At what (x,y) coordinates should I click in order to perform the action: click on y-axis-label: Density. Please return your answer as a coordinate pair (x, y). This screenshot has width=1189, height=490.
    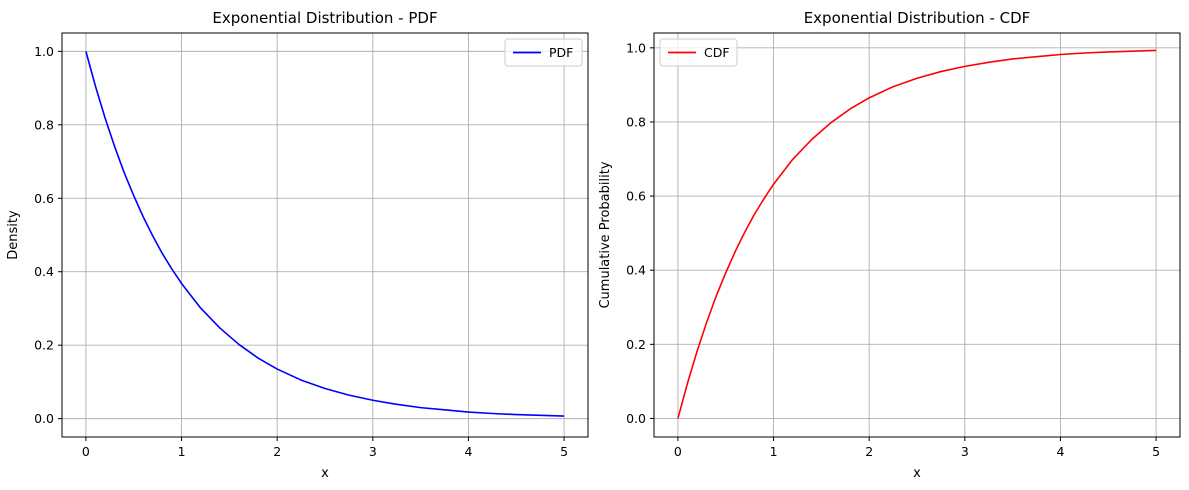
    Looking at the image, I should click on (13, 235).